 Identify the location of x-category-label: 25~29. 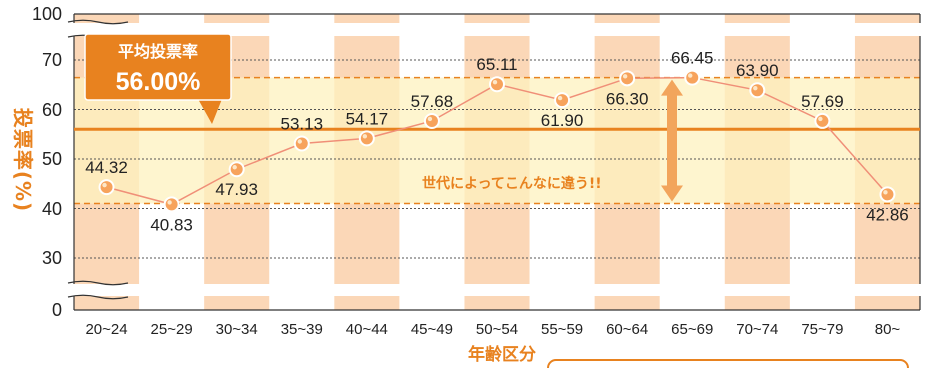
(172, 329).